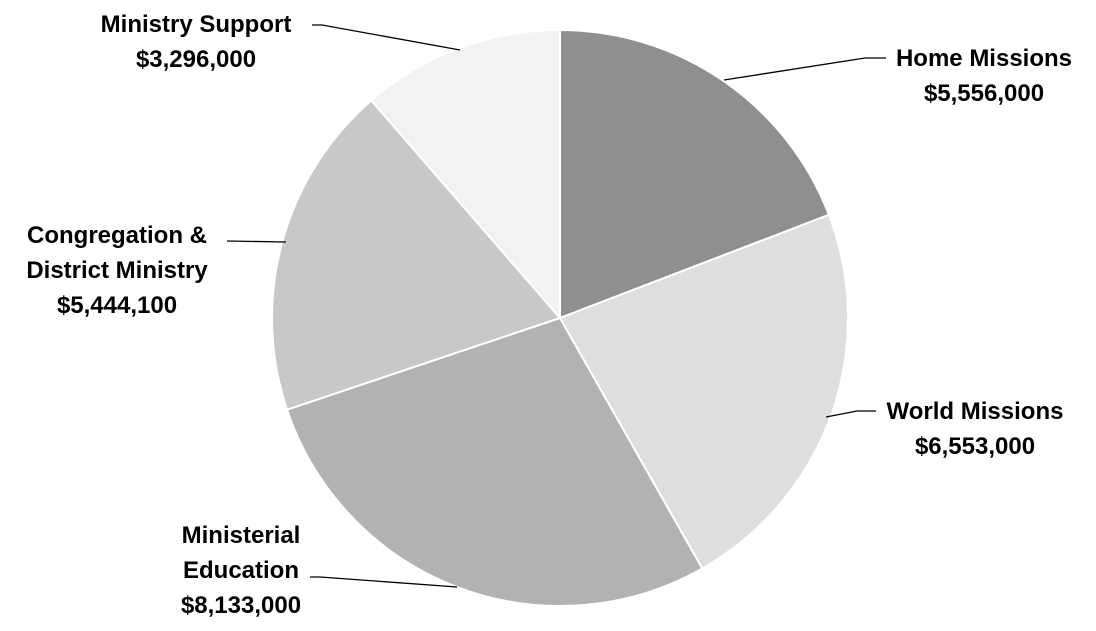 This screenshot has height=631, width=1096. What do you see at coordinates (241, 605) in the screenshot?
I see `slice-label-value: $8,133,000` at bounding box center [241, 605].